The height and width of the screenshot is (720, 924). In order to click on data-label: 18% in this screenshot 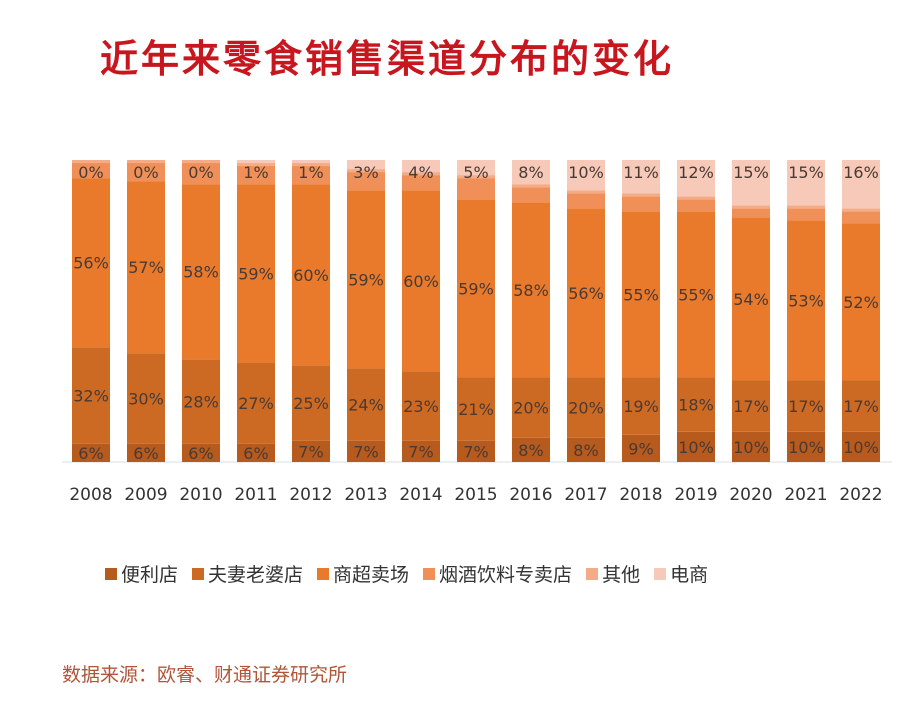, I will do `click(696, 405)`.